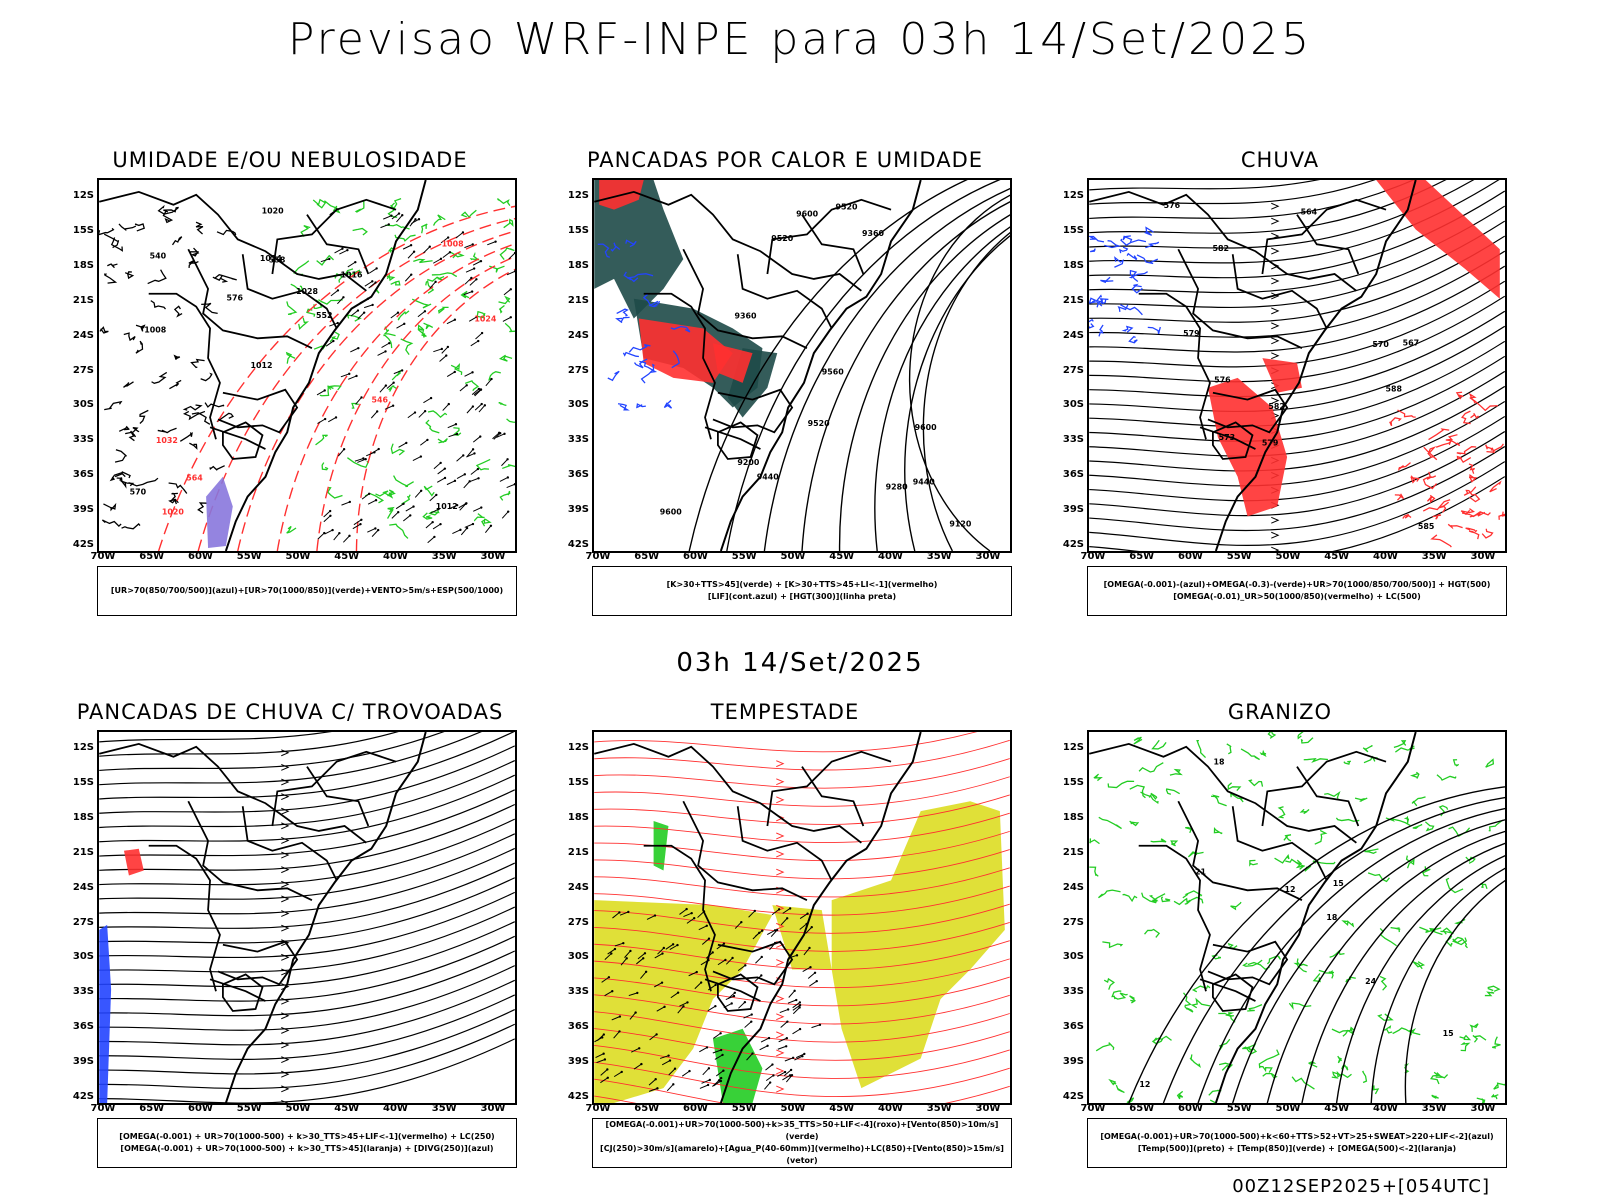 This screenshot has width=1600, height=1200. Describe the element at coordinates (800, 663) in the screenshot. I see `forecast-time-title: 03h 14/Set/2025` at that location.